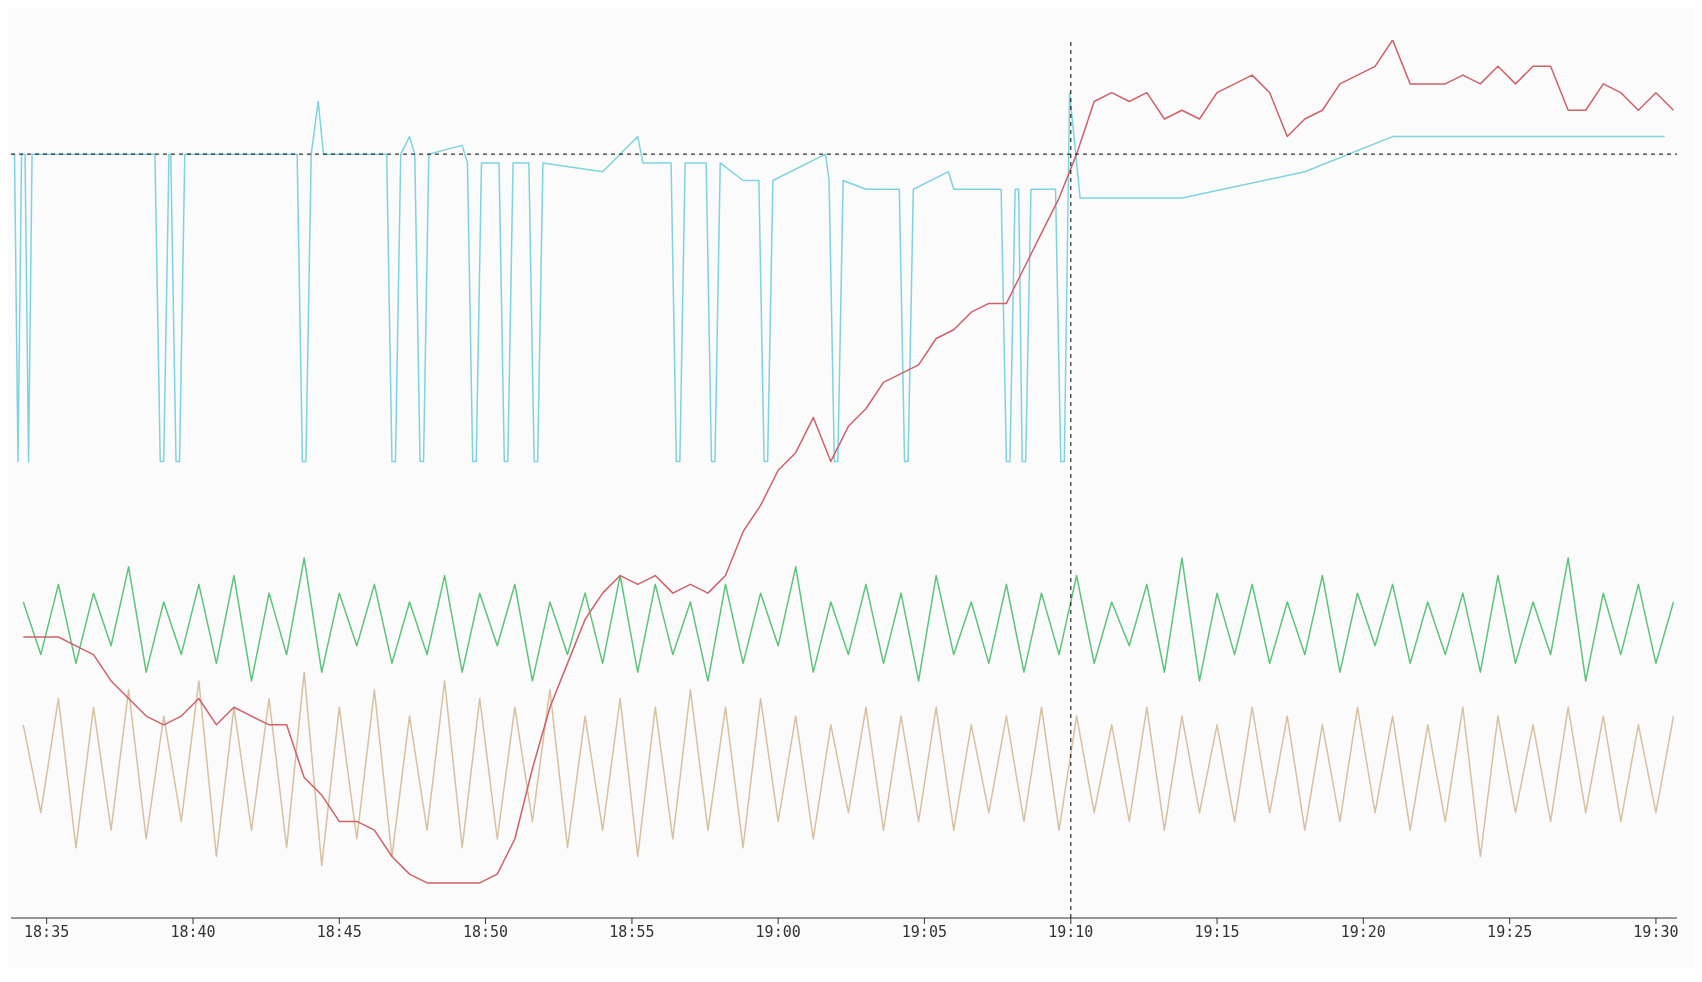 This screenshot has height=982, width=1702. What do you see at coordinates (924, 931) in the screenshot?
I see `x-tick-label: 19:05` at bounding box center [924, 931].